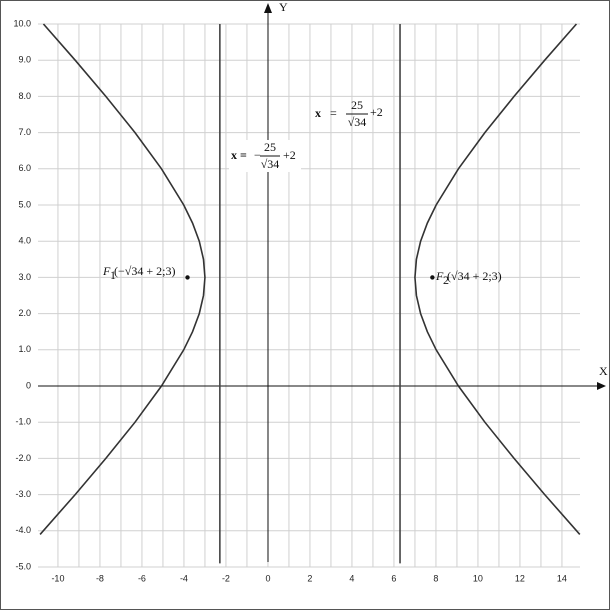  What do you see at coordinates (113, 275) in the screenshot?
I see `focus-sub: 1` at bounding box center [113, 275].